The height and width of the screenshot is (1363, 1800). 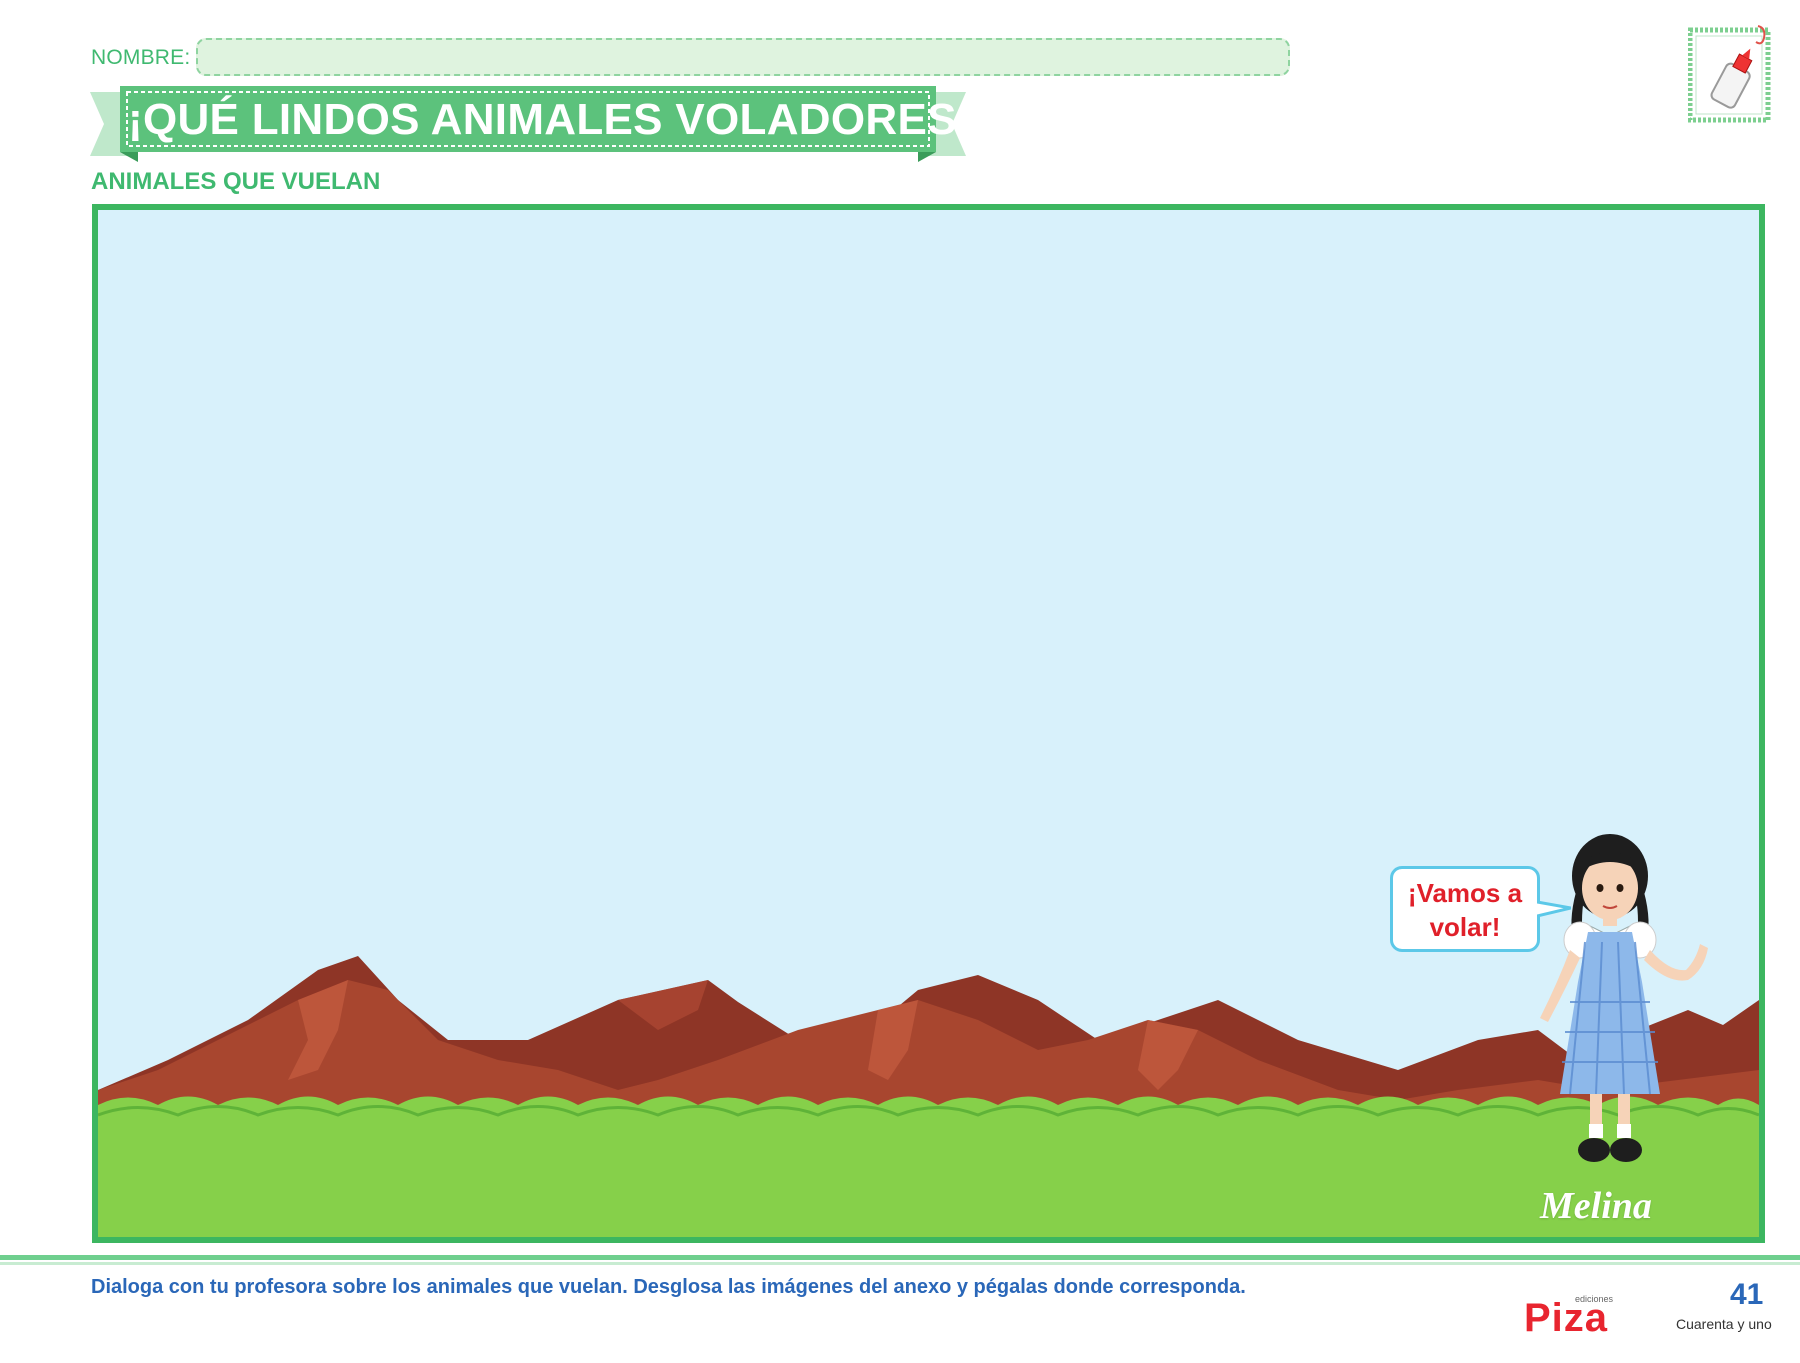 What do you see at coordinates (1724, 1324) in the screenshot?
I see `page-number-words: Cuarenta y uno` at bounding box center [1724, 1324].